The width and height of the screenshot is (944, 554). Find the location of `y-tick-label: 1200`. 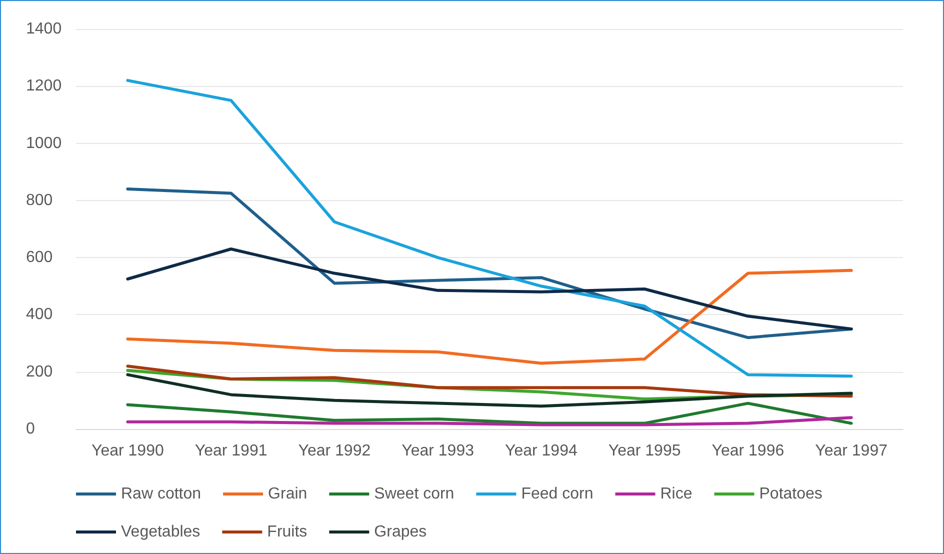

y-tick-label: 1200 is located at coordinates (44, 86).